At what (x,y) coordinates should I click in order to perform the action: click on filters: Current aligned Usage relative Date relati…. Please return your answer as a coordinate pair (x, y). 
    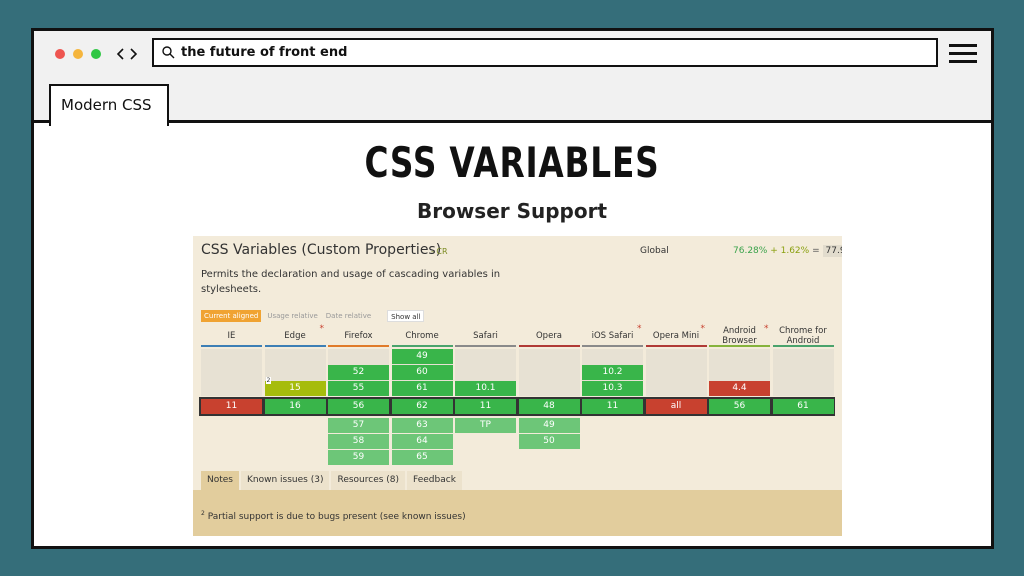
    Looking at the image, I should click on (313, 316).